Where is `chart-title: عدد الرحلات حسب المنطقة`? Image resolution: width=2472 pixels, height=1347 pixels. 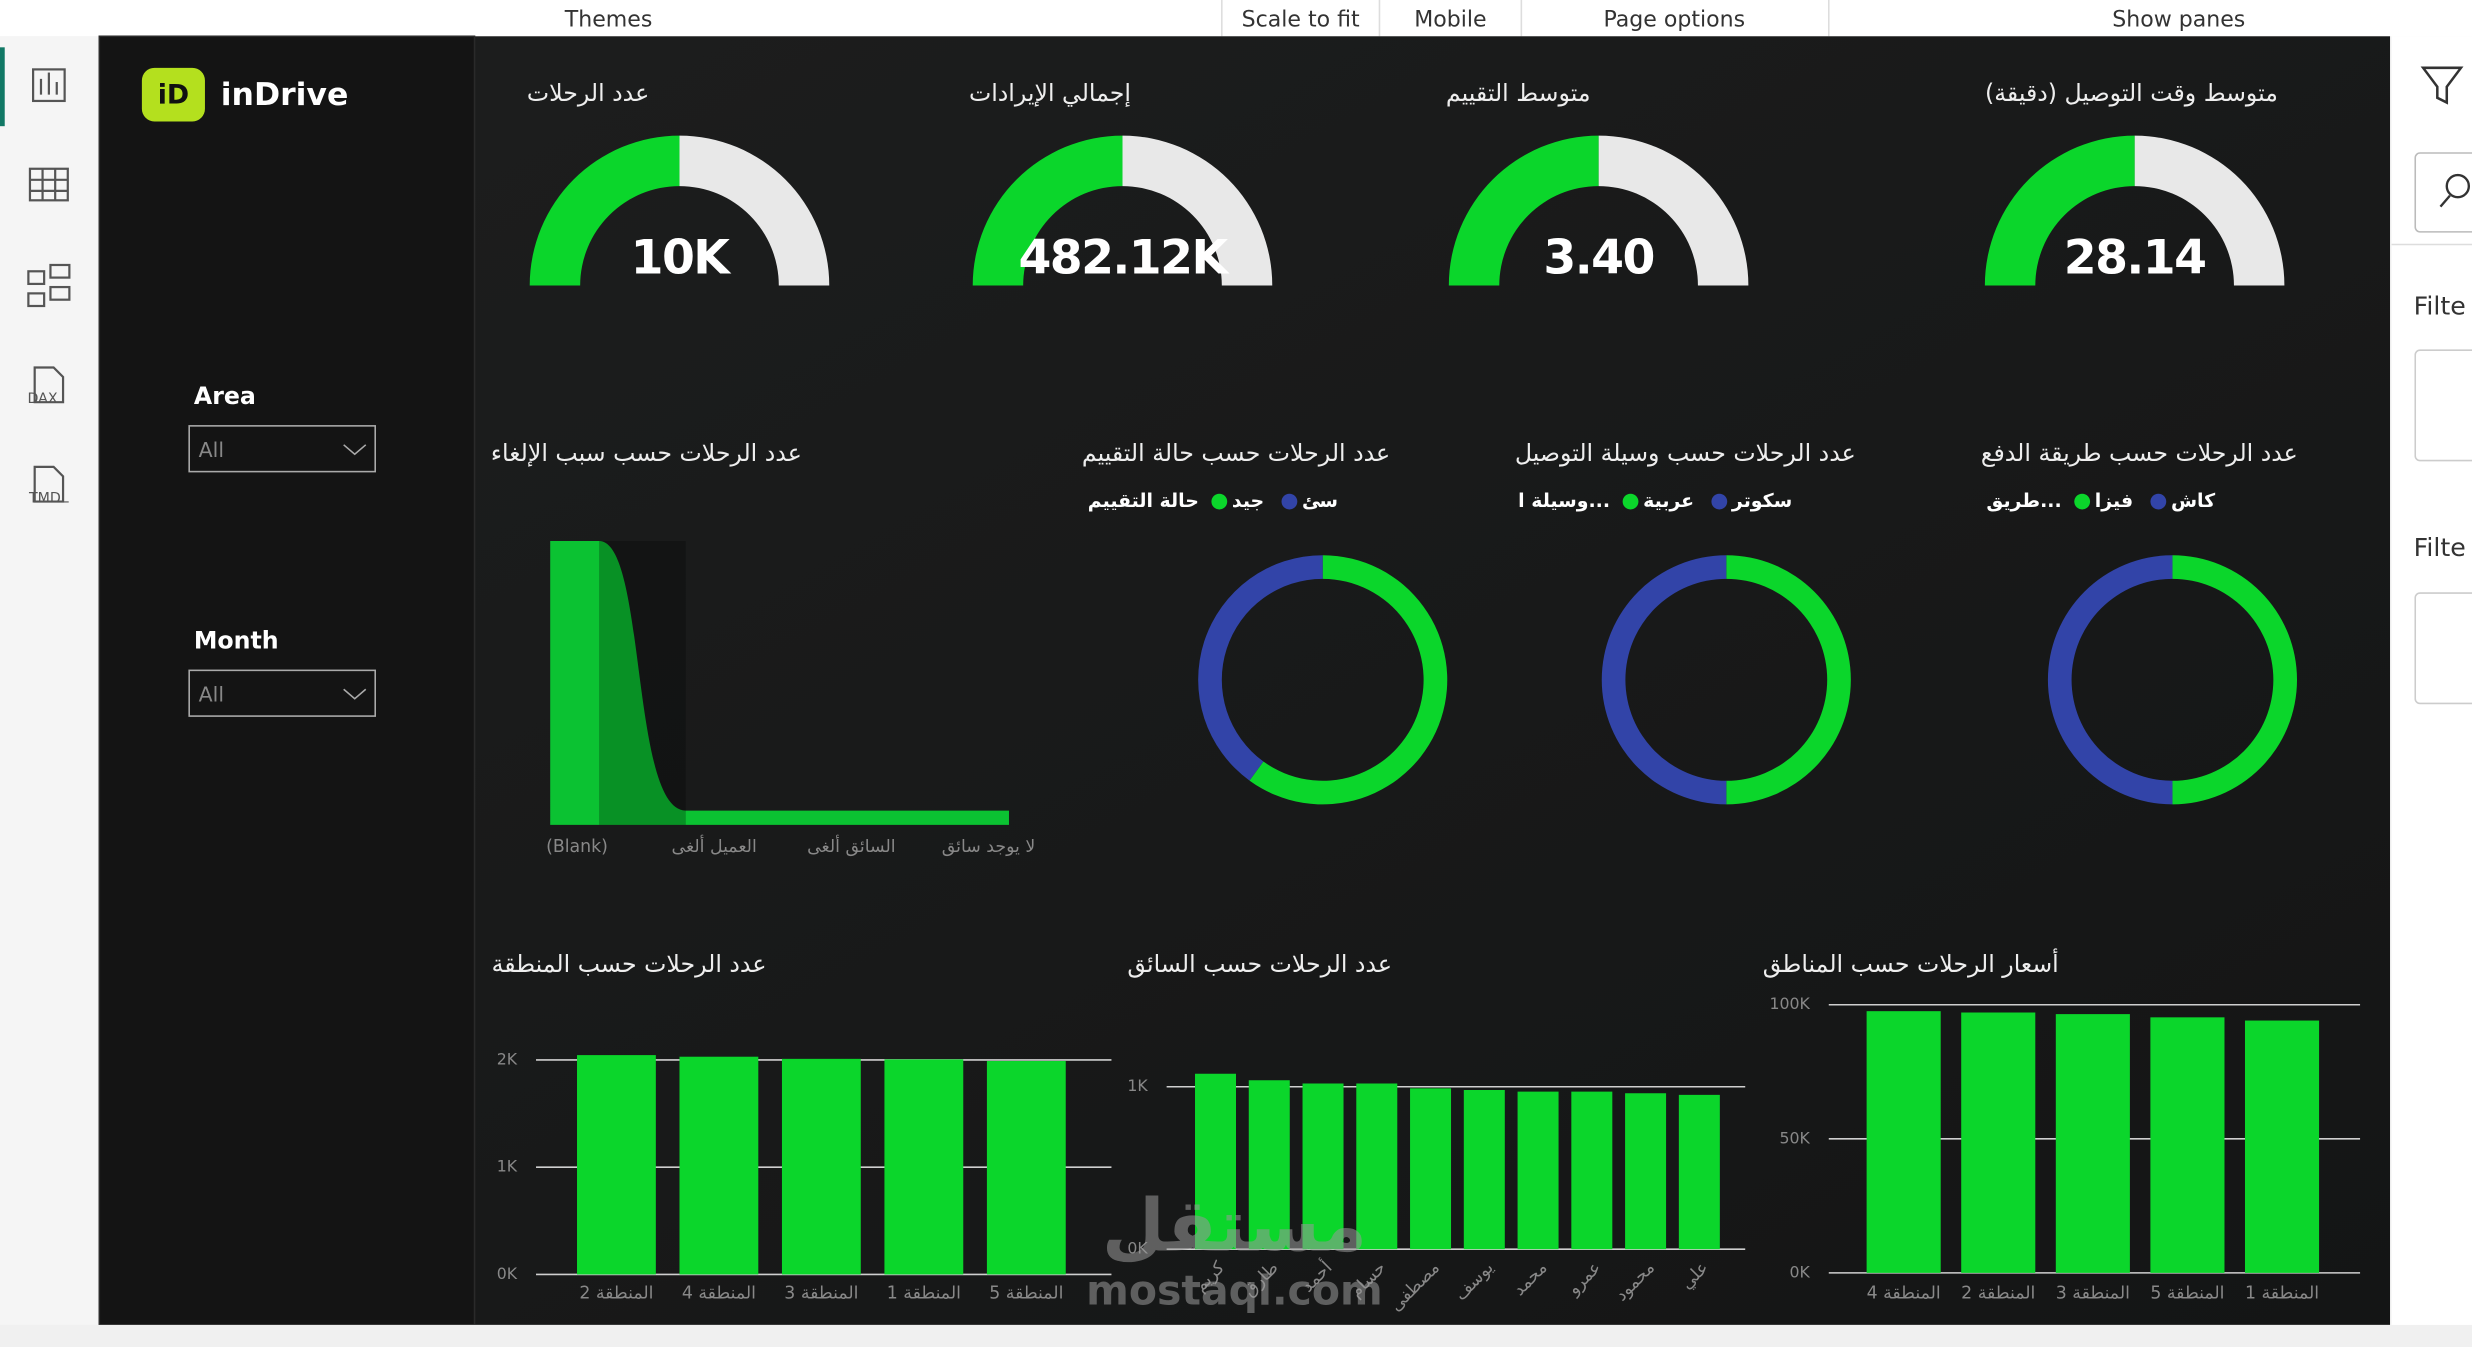 chart-title: عدد الرحلات حسب المنطقة is located at coordinates (629, 964).